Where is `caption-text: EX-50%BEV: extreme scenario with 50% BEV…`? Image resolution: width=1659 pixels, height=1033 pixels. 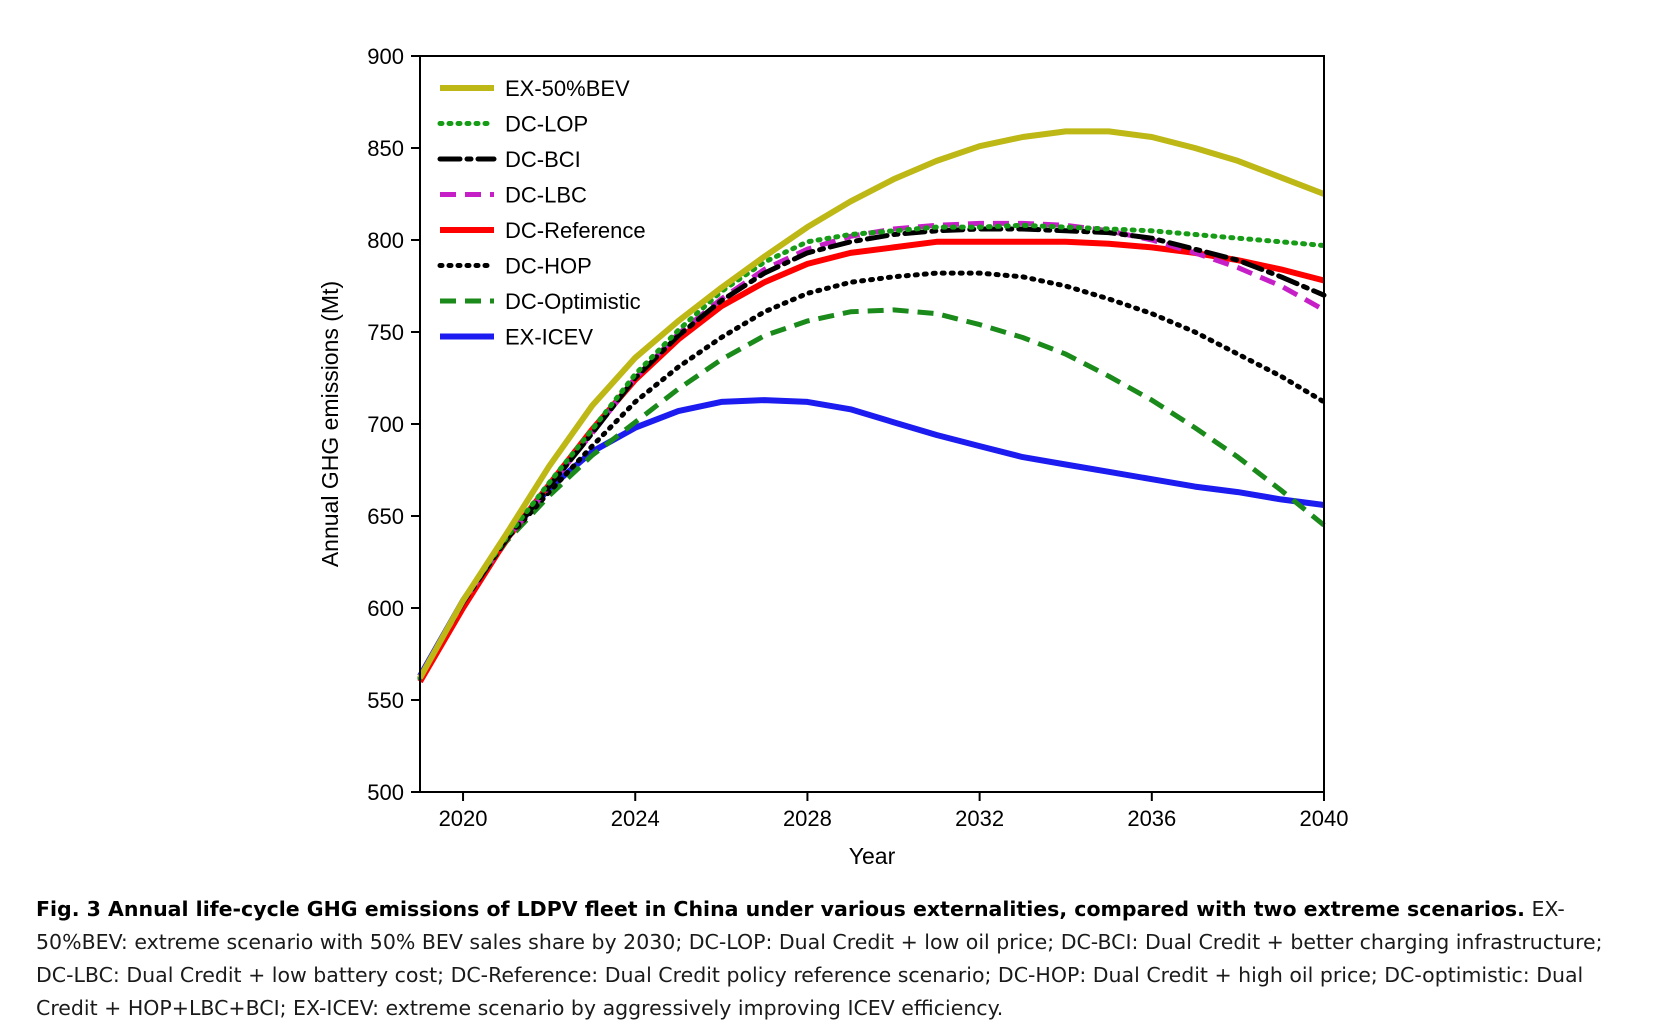
caption-text: EX-50%BEV: extreme scenario with 50% BEV… is located at coordinates (819, 958).